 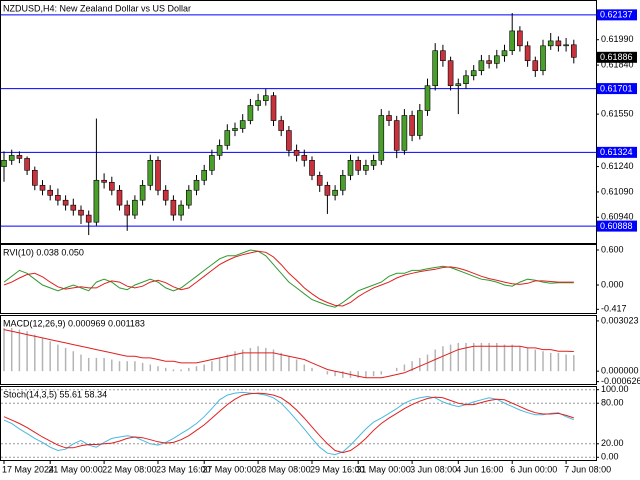 What do you see at coordinates (617, 191) in the screenshot?
I see `y-tick-label: 0.61090` at bounding box center [617, 191].